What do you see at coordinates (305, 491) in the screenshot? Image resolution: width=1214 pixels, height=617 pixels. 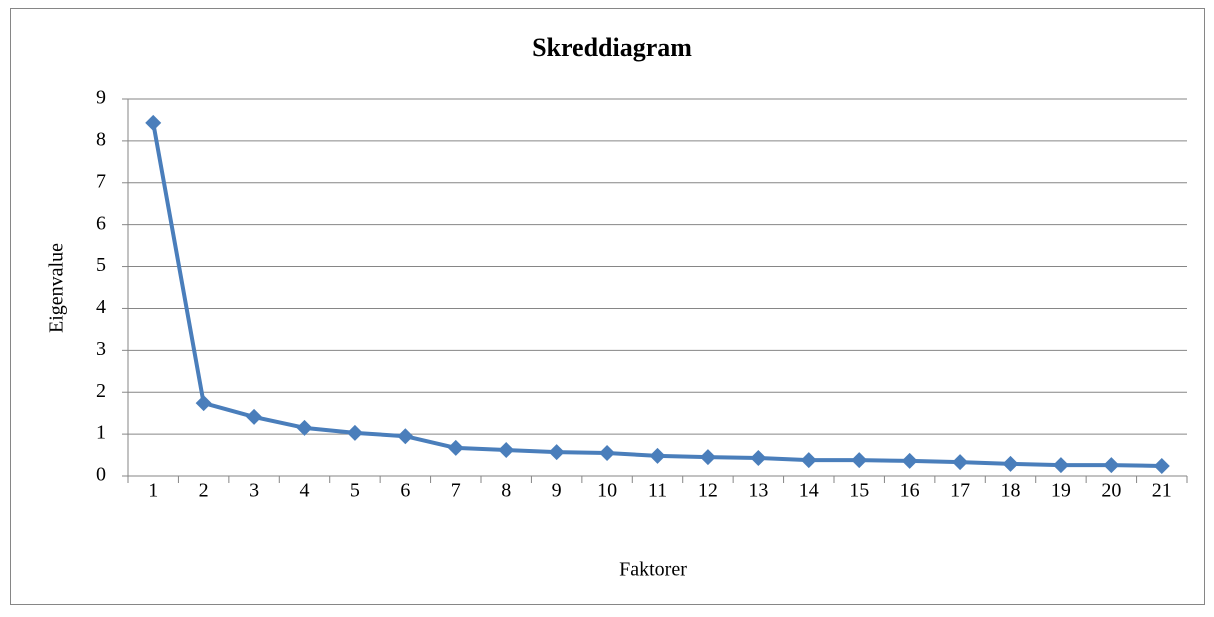 I see `x-tick-label: 4` at bounding box center [305, 491].